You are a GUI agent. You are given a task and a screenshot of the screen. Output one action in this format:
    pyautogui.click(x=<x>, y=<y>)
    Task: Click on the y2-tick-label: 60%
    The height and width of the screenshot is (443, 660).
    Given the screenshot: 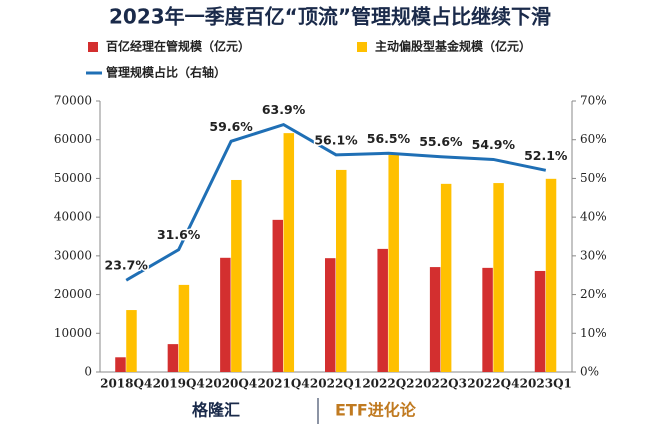 What is the action you would take?
    pyautogui.click(x=593, y=139)
    